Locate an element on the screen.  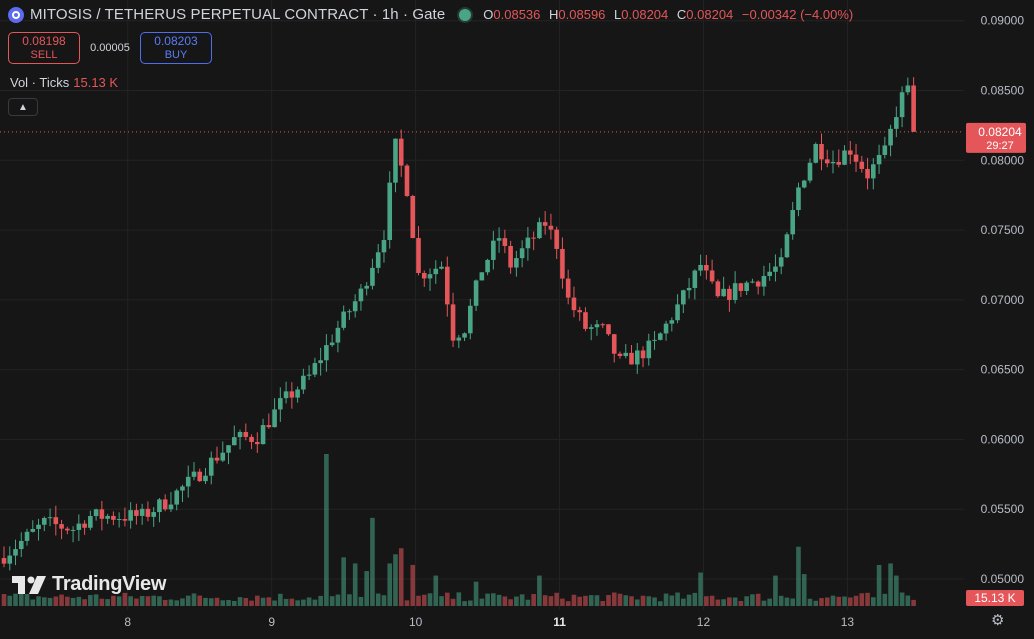
sell-button: 0.08198 SELL is located at coordinates (44, 48).